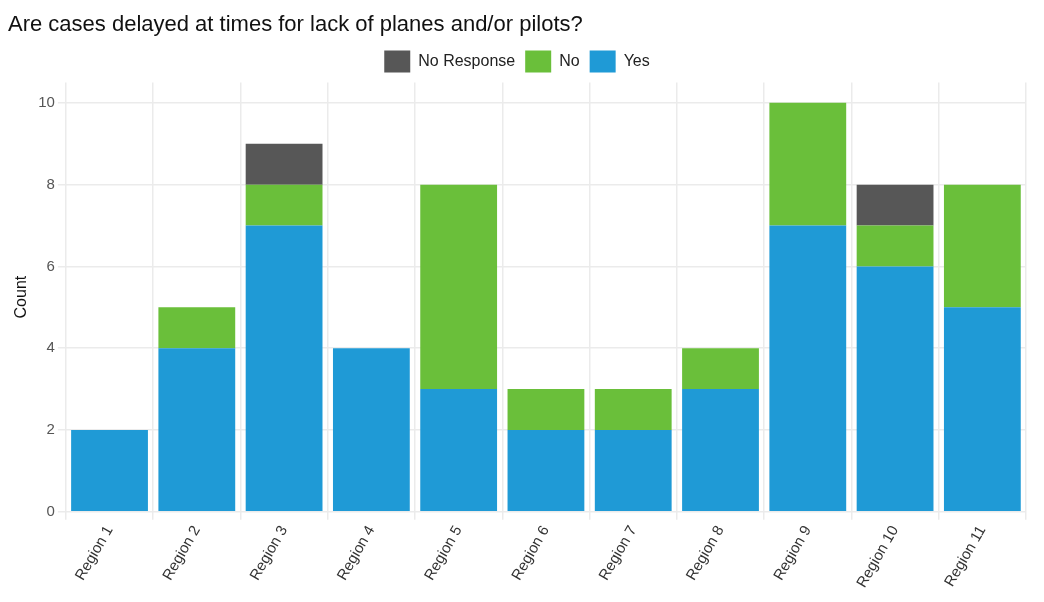 Image resolution: width=1044 pixels, height=602 pixels. I want to click on y-axis-title: Count, so click(21, 297).